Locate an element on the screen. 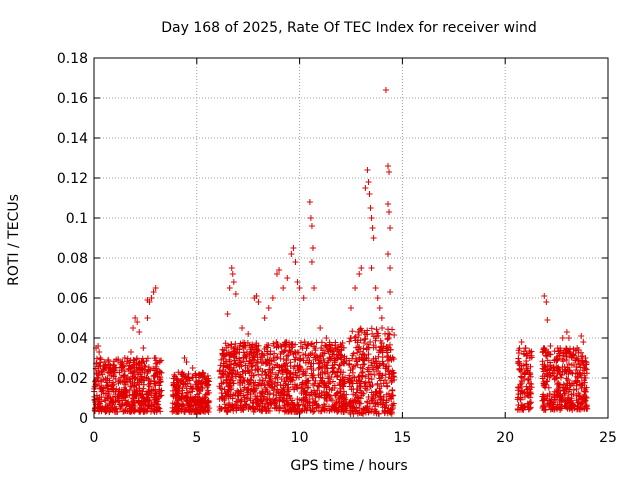 The height and width of the screenshot is (480, 640). y-tick-label: 0.08 is located at coordinates (72, 259).